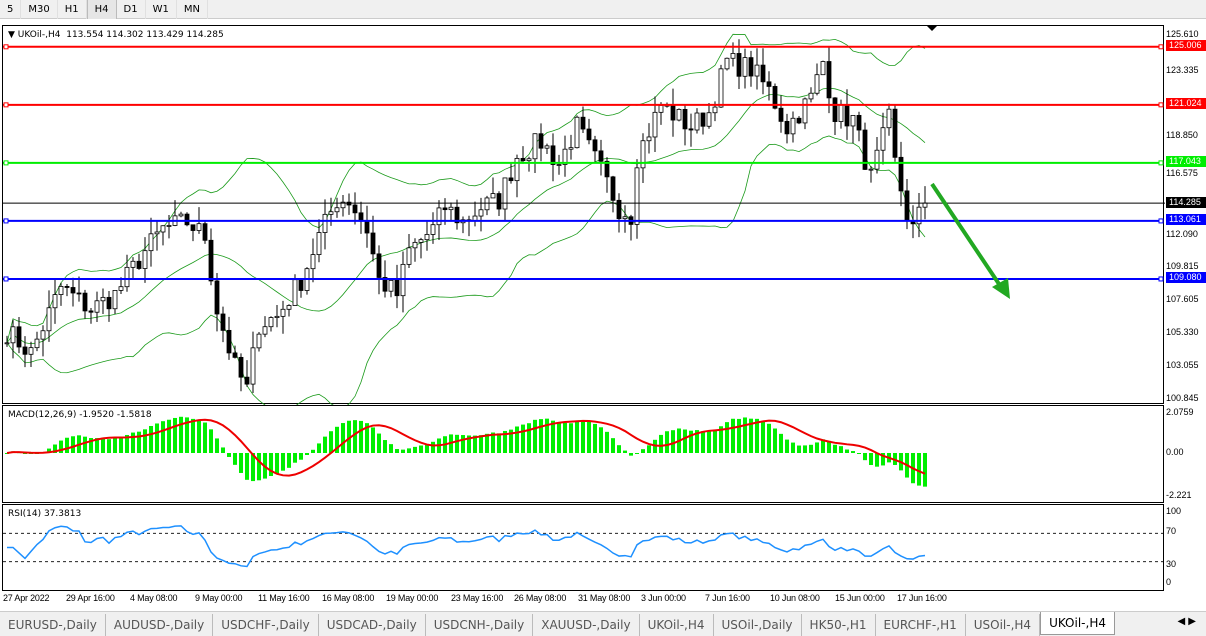  I want to click on tab-scroll-icon: ◀ ▶, so click(1186, 621).